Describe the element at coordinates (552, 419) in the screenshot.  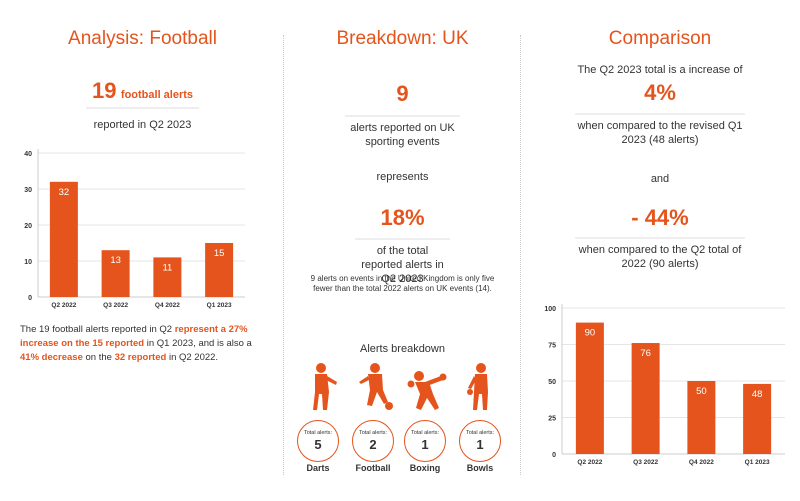
I see `comparison-chart-ytick-label: 25` at that location.